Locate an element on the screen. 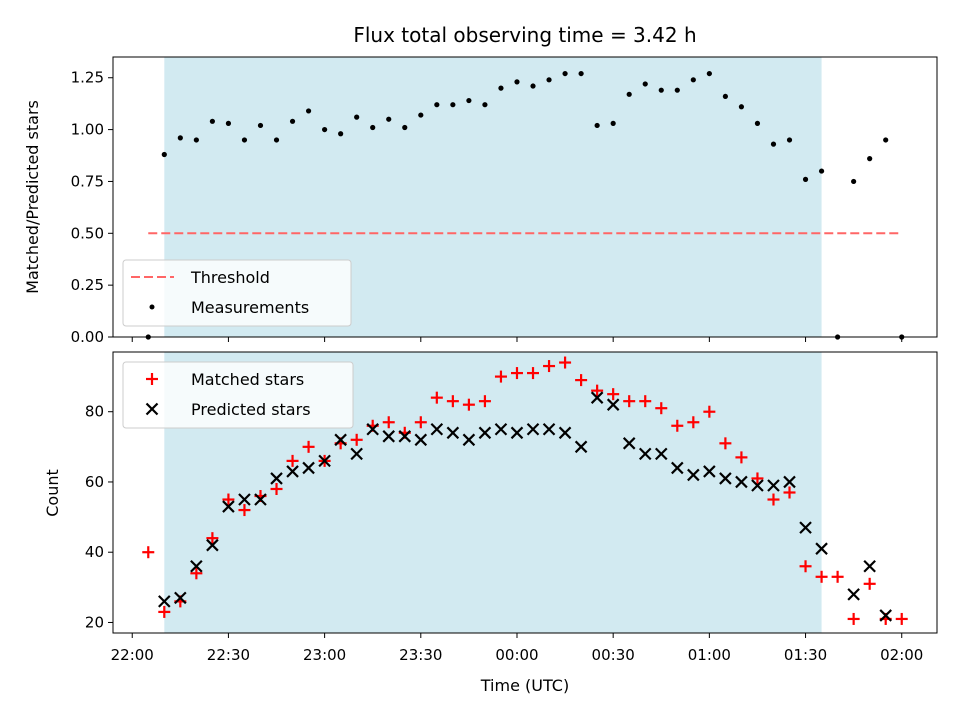  x-axis-label: Time (UTC) is located at coordinates (524, 685).